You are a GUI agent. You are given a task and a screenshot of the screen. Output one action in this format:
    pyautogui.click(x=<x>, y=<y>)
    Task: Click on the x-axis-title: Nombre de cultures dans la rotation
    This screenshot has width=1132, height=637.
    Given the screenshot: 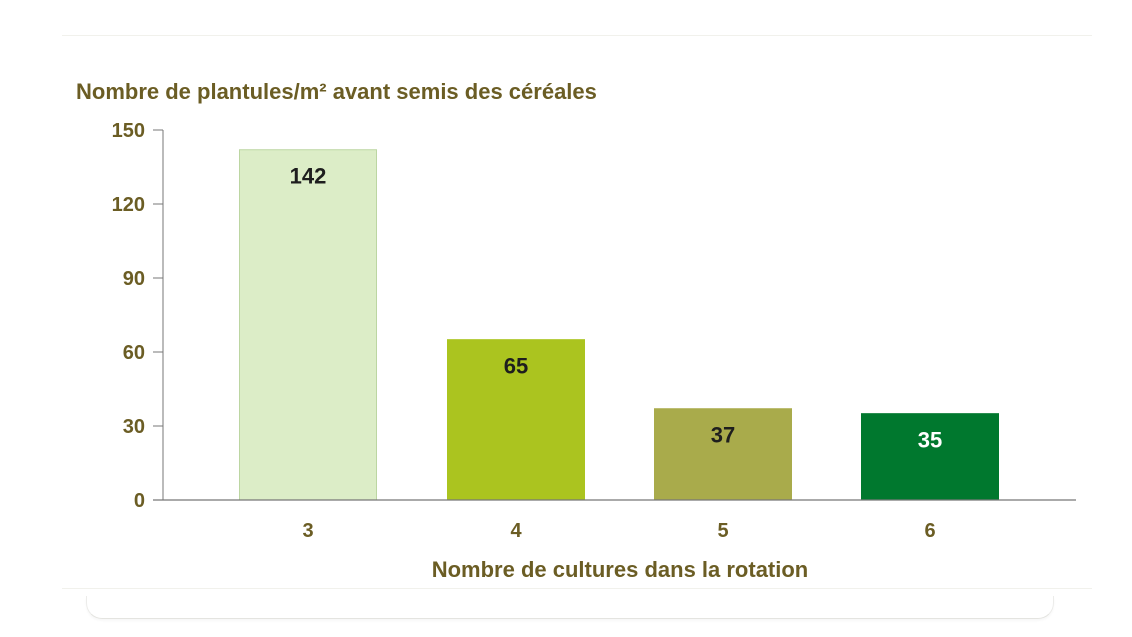 What is the action you would take?
    pyautogui.click(x=620, y=569)
    